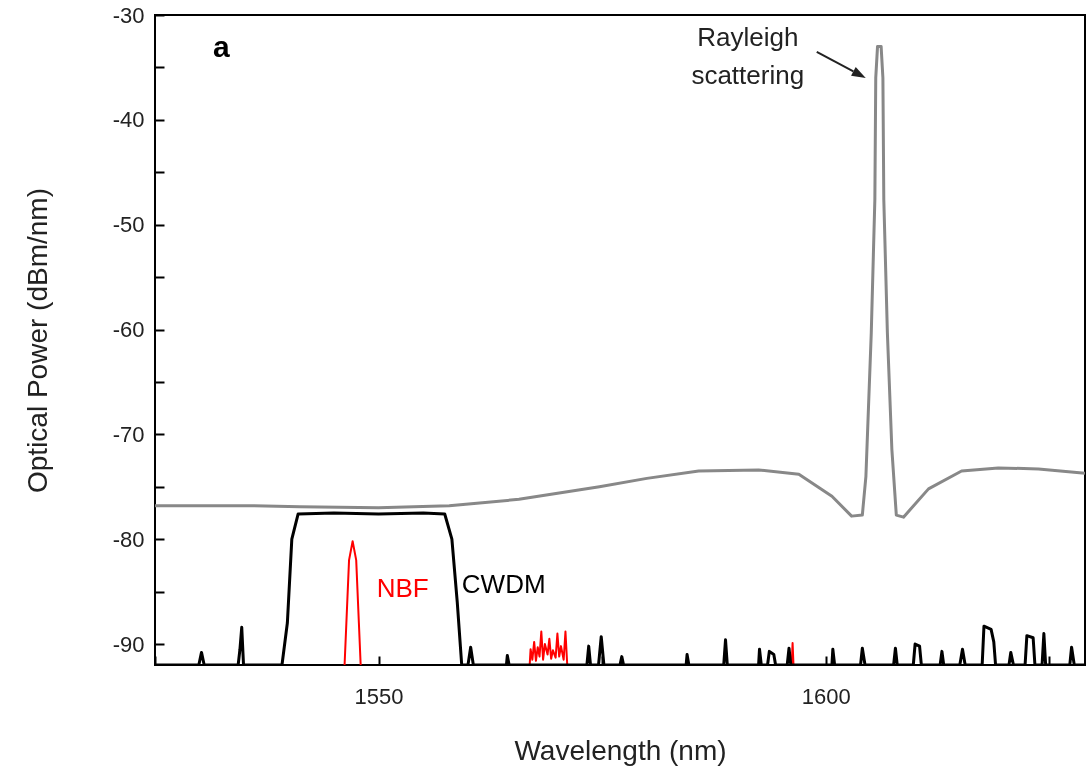 This screenshot has height=779, width=1089. Describe the element at coordinates (128, 225) in the screenshot. I see `y-tick-label: -50` at that location.